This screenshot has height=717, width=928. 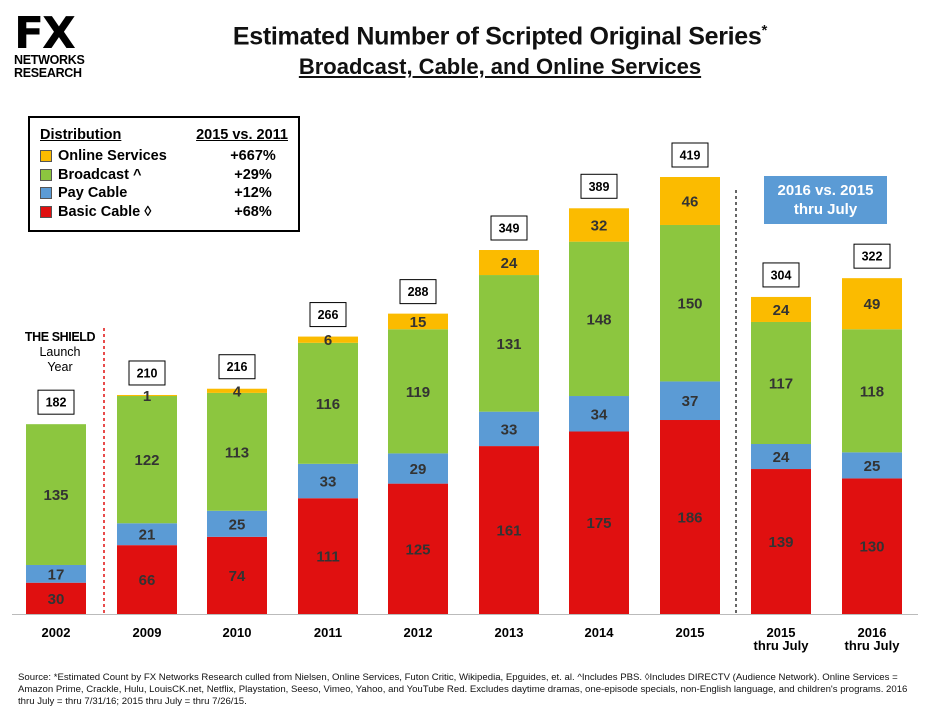 What do you see at coordinates (93, 193) in the screenshot?
I see `legend-label-pay-cable: Pay Cable` at bounding box center [93, 193].